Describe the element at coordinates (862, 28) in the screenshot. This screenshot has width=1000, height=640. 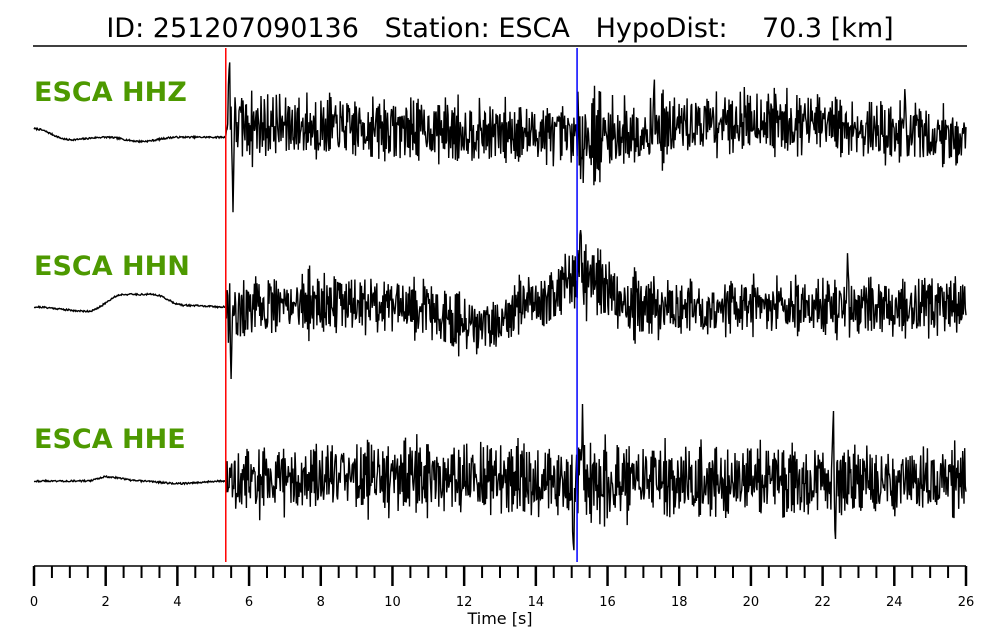
I see `title-hypodist-unit: [km]` at that location.